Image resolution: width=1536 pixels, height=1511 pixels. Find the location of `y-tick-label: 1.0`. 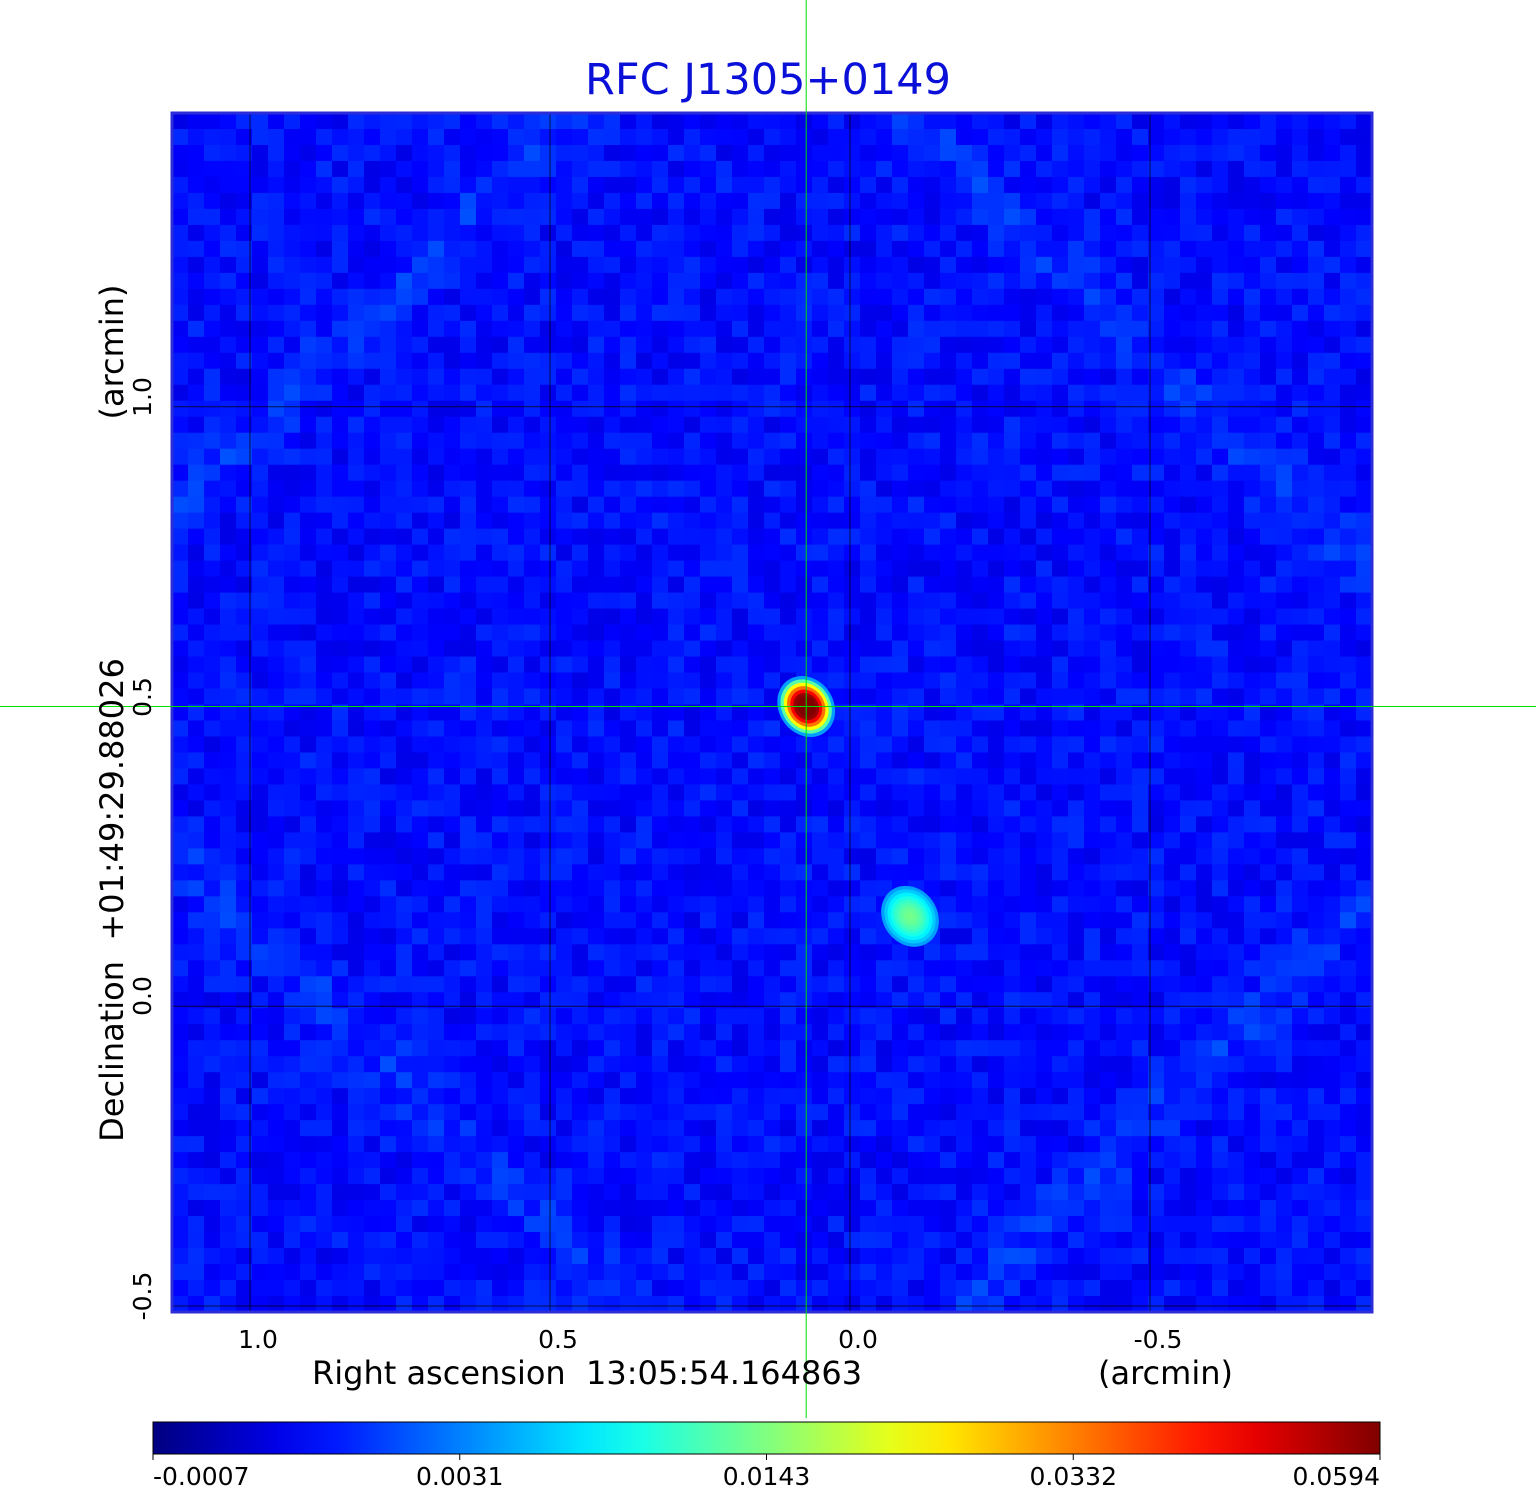

y-tick-label: 1.0 is located at coordinates (142, 396).